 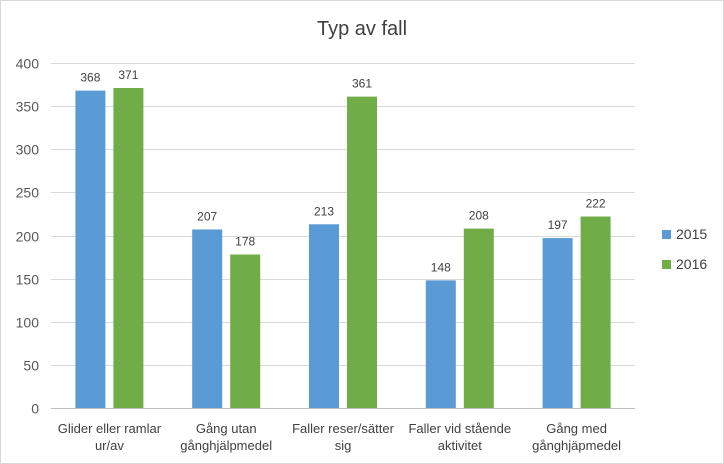 What do you see at coordinates (362, 84) in the screenshot?
I see `data-label-2016-3: 361` at bounding box center [362, 84].